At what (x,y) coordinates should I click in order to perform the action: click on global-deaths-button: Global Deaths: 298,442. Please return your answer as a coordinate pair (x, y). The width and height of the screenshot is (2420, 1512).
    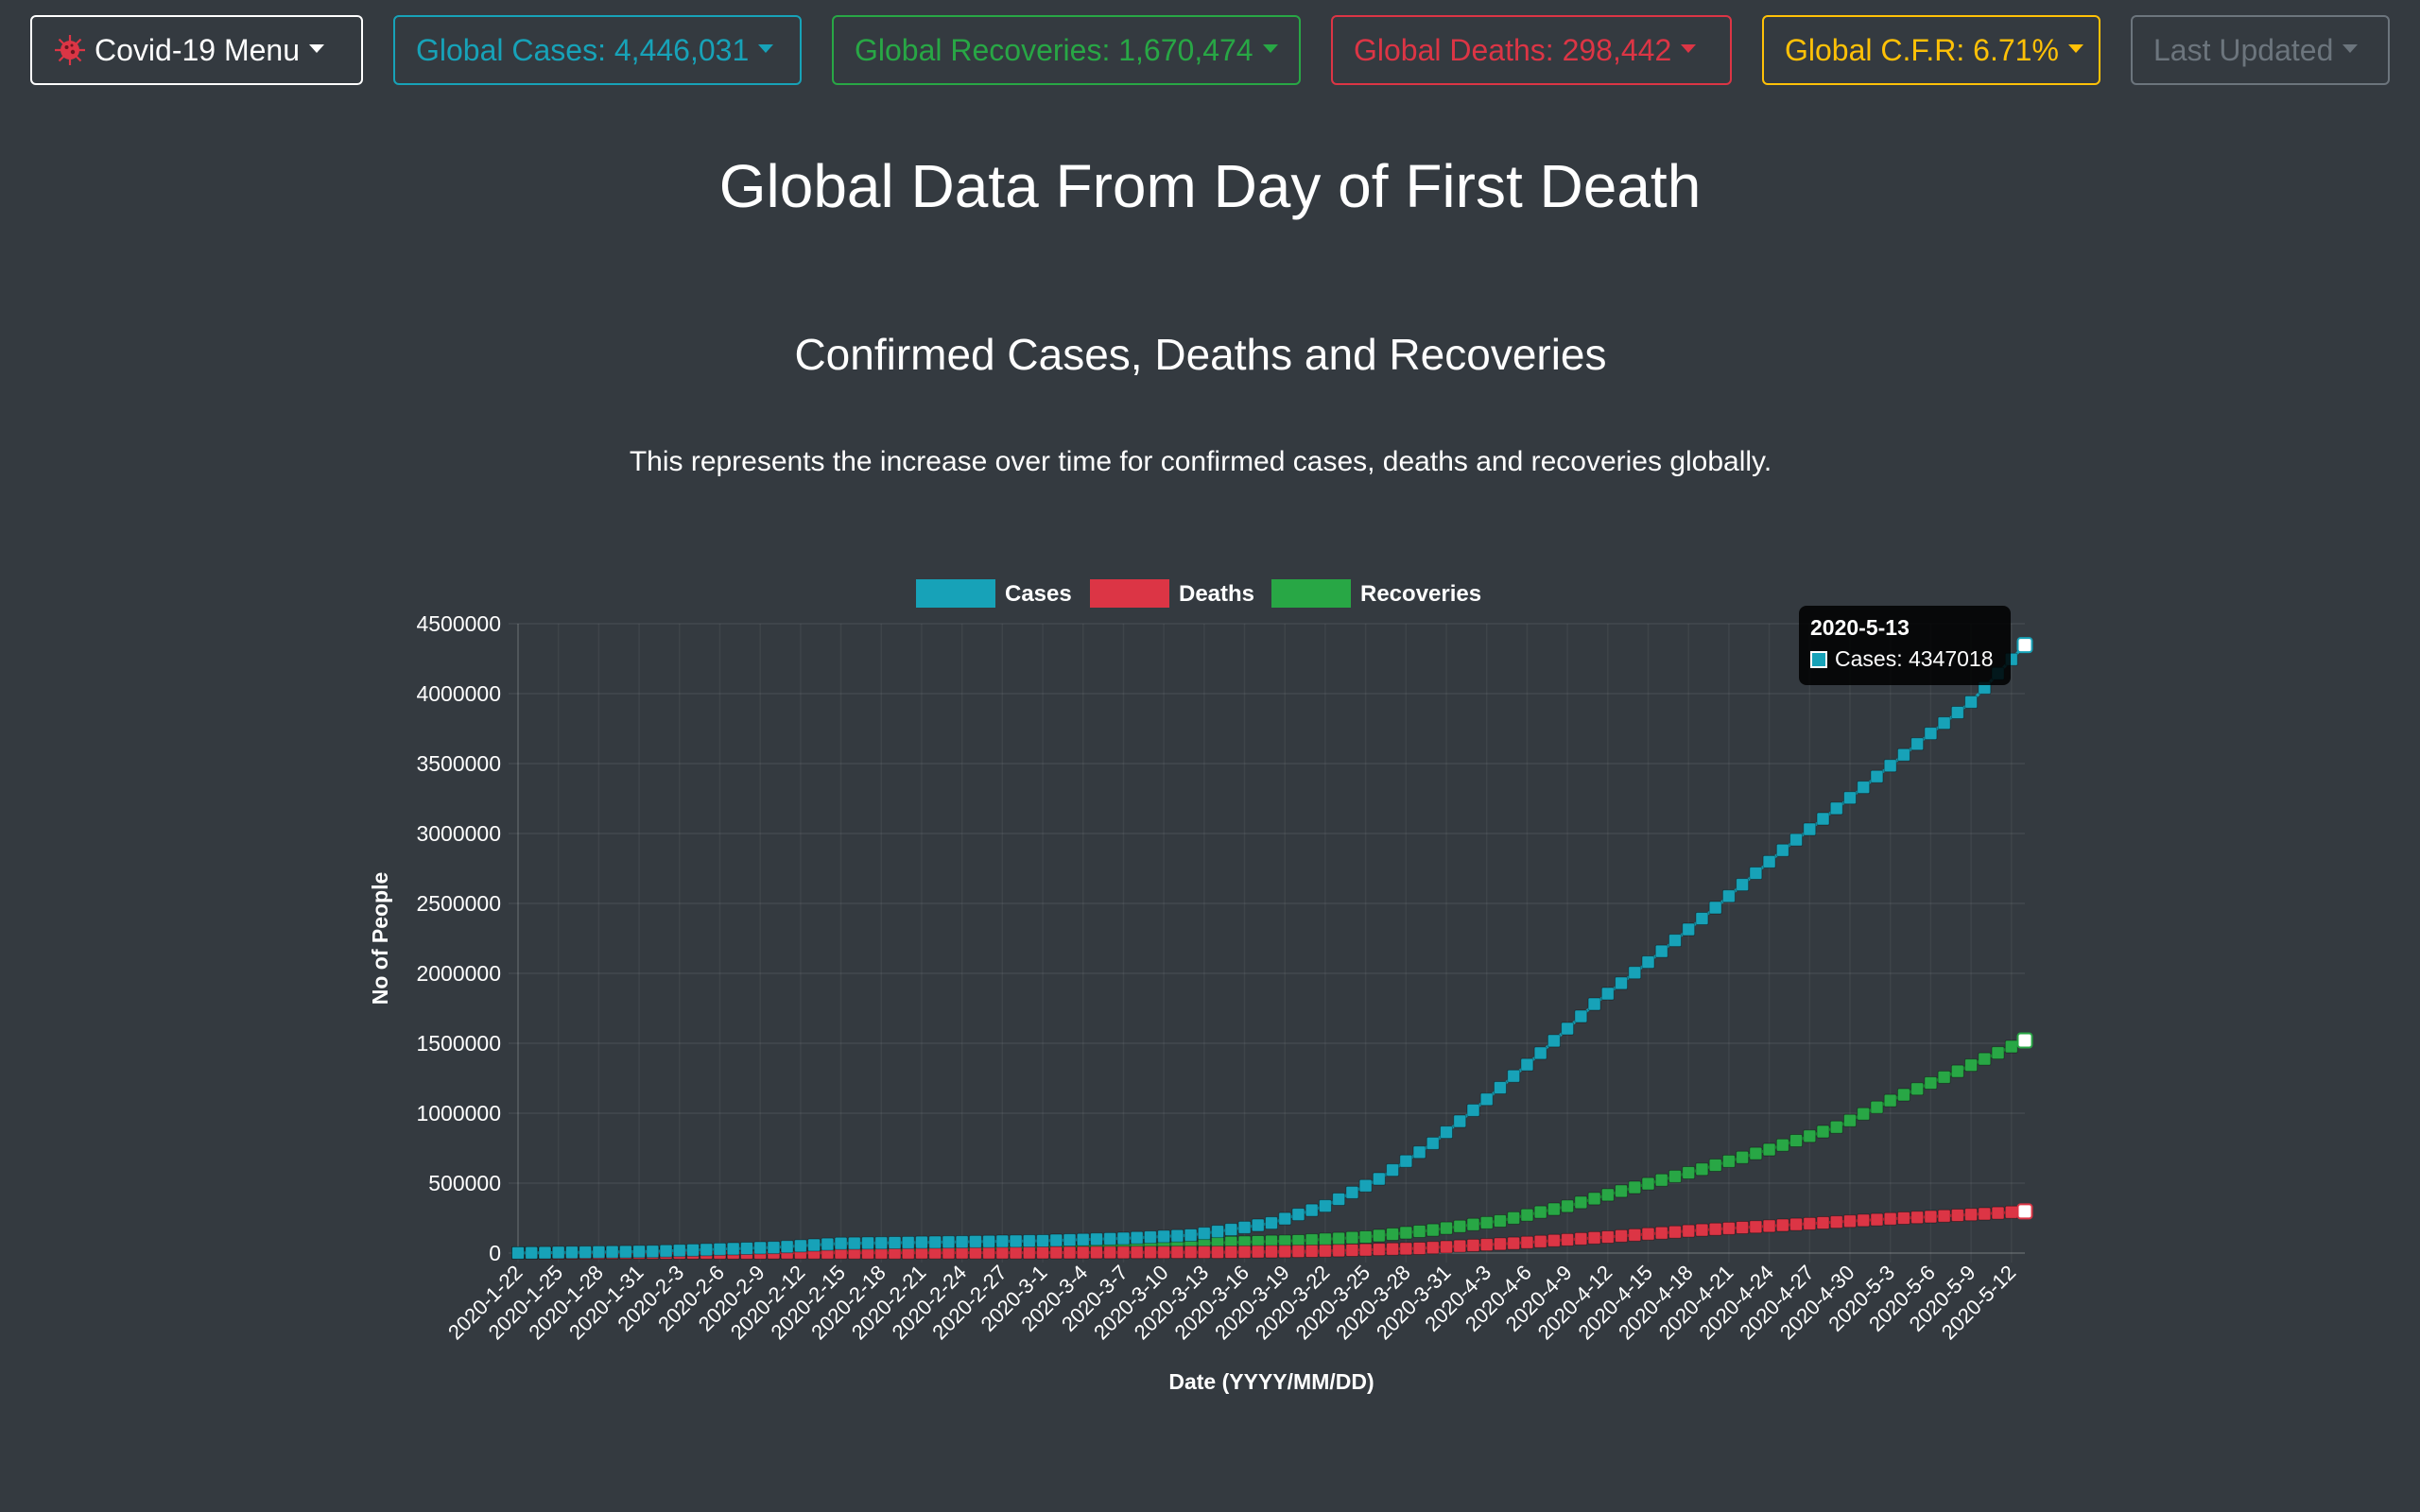
    Looking at the image, I should click on (1531, 50).